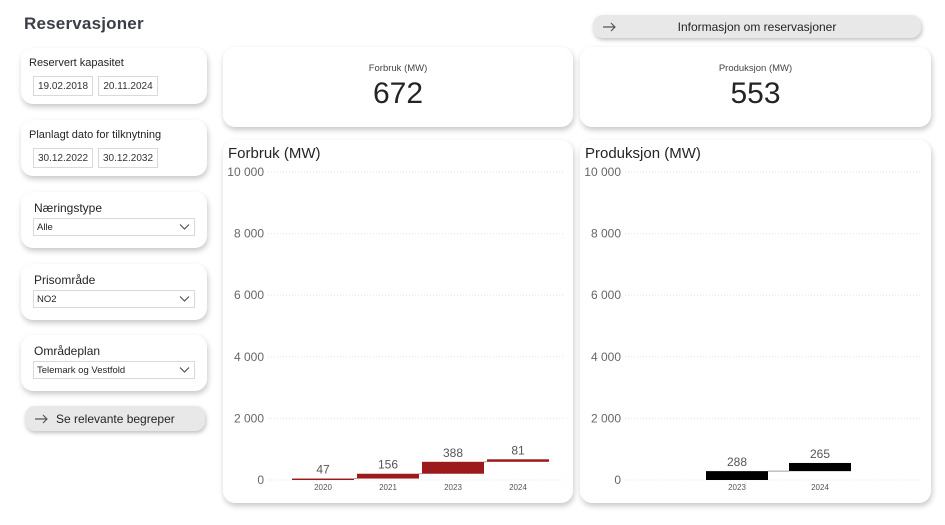 This screenshot has width=945, height=525. What do you see at coordinates (398, 68) in the screenshot?
I see `consumption-kpi-label: Forbruk (MW)` at bounding box center [398, 68].